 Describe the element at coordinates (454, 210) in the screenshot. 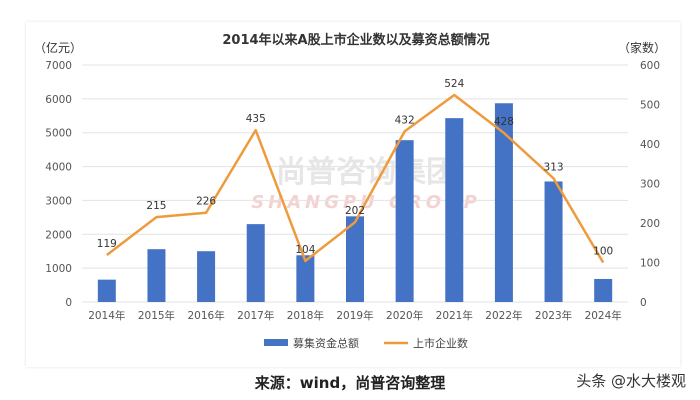

I see `bar-2021年` at that location.